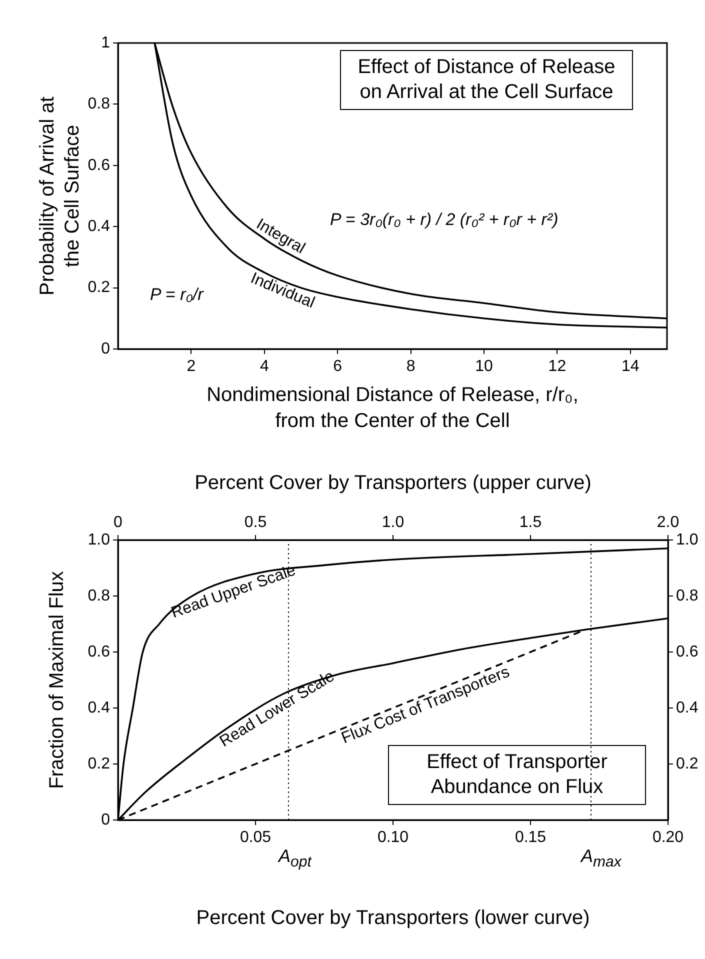 The image size is (705, 959). What do you see at coordinates (57, 680) in the screenshot?
I see `y-axis-title: Fraction of Maximal Flux` at bounding box center [57, 680].